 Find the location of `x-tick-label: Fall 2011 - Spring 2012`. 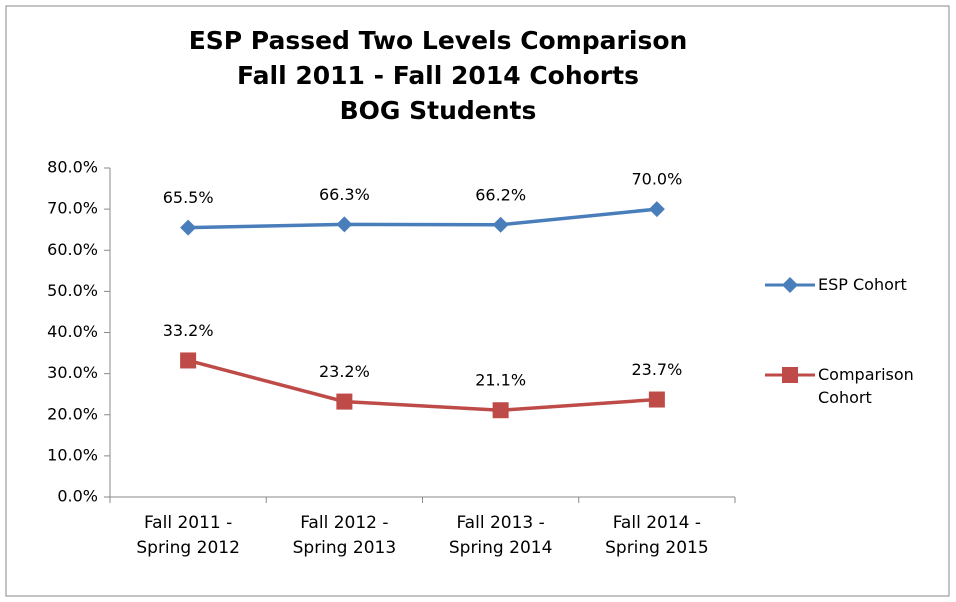

x-tick-label: Fall 2011 - Spring 2012 is located at coordinates (188, 535).